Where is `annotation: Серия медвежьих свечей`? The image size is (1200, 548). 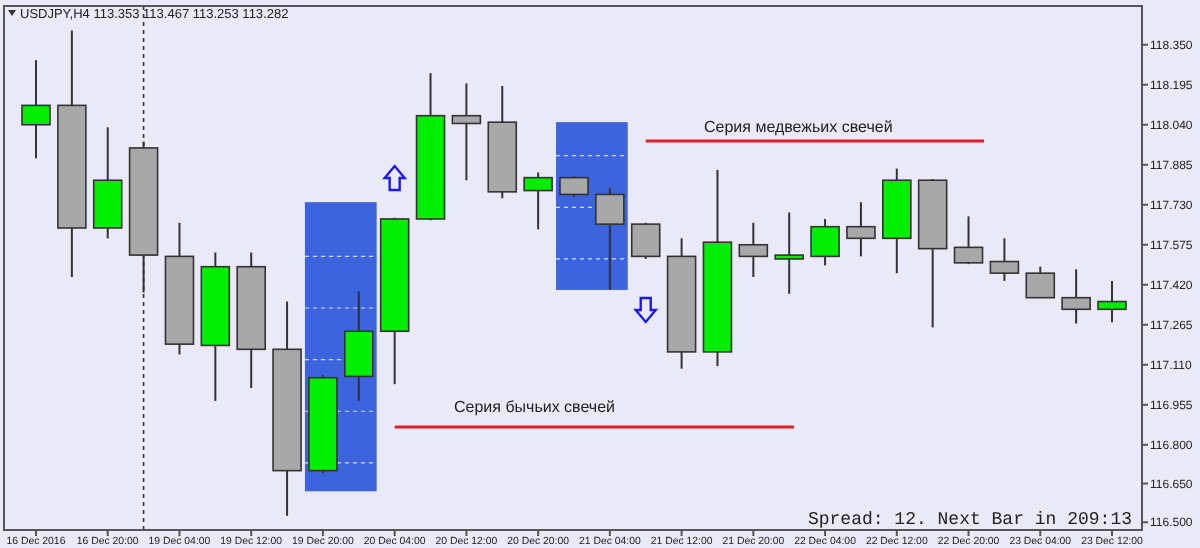
annotation: Серия медвежьих свечей is located at coordinates (798, 127).